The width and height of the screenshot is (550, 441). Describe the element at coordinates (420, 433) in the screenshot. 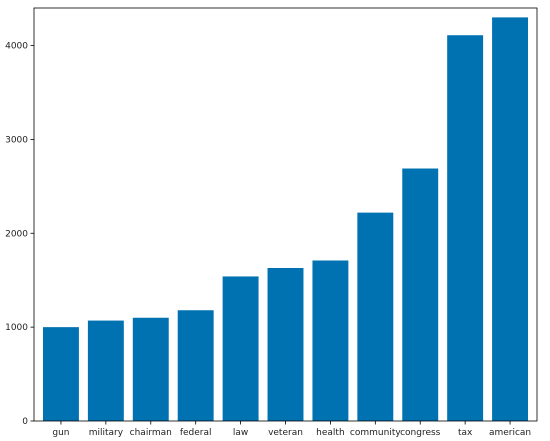

I see `x-tick-label: congress` at that location.